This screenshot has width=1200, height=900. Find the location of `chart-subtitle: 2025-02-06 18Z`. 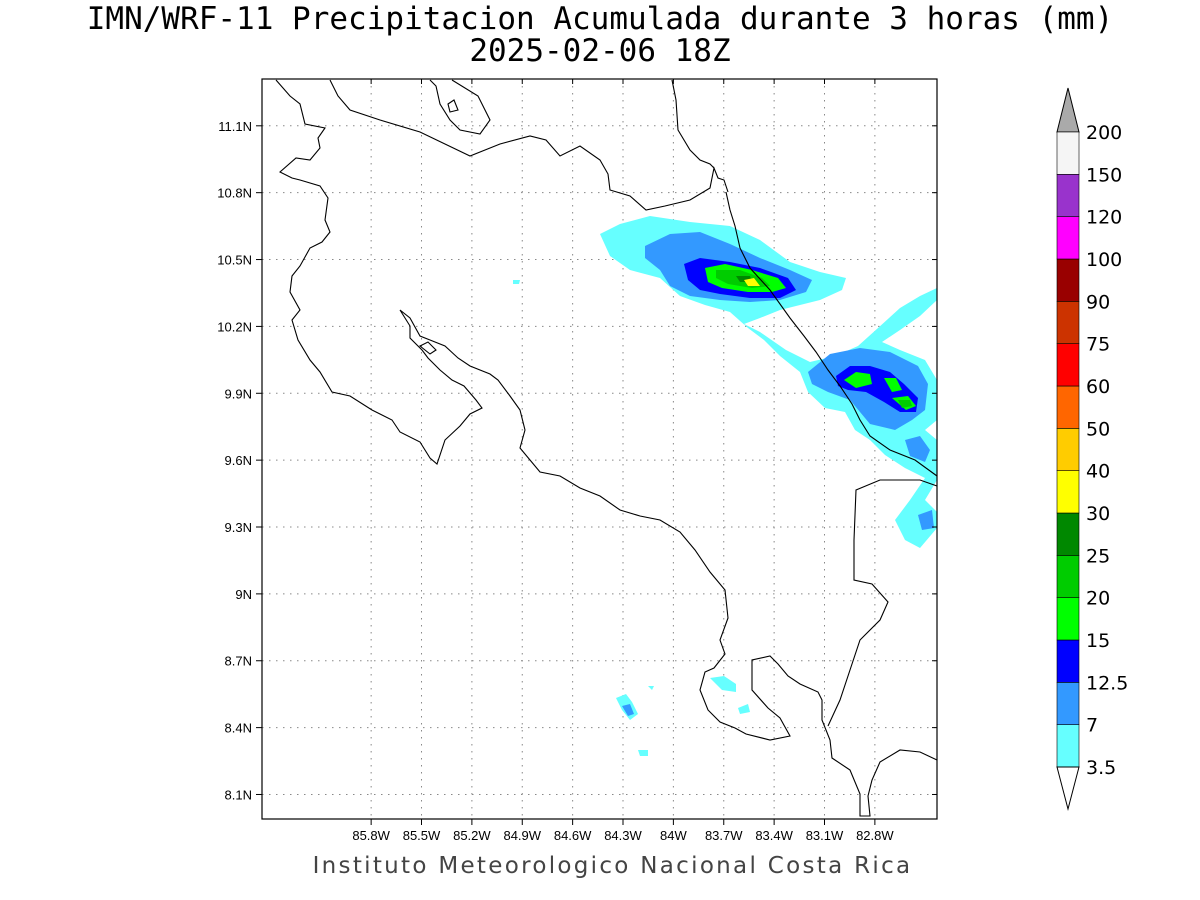

chart-subtitle: 2025-02-06 18Z is located at coordinates (600, 51).